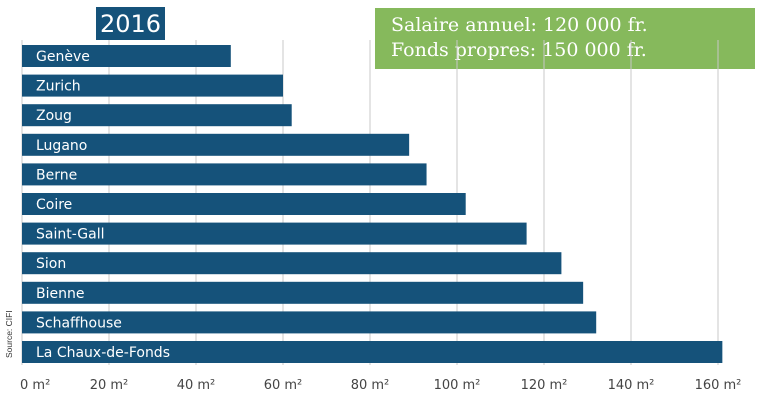  What do you see at coordinates (54, 205) in the screenshot?
I see `bar-label: Coire` at bounding box center [54, 205].